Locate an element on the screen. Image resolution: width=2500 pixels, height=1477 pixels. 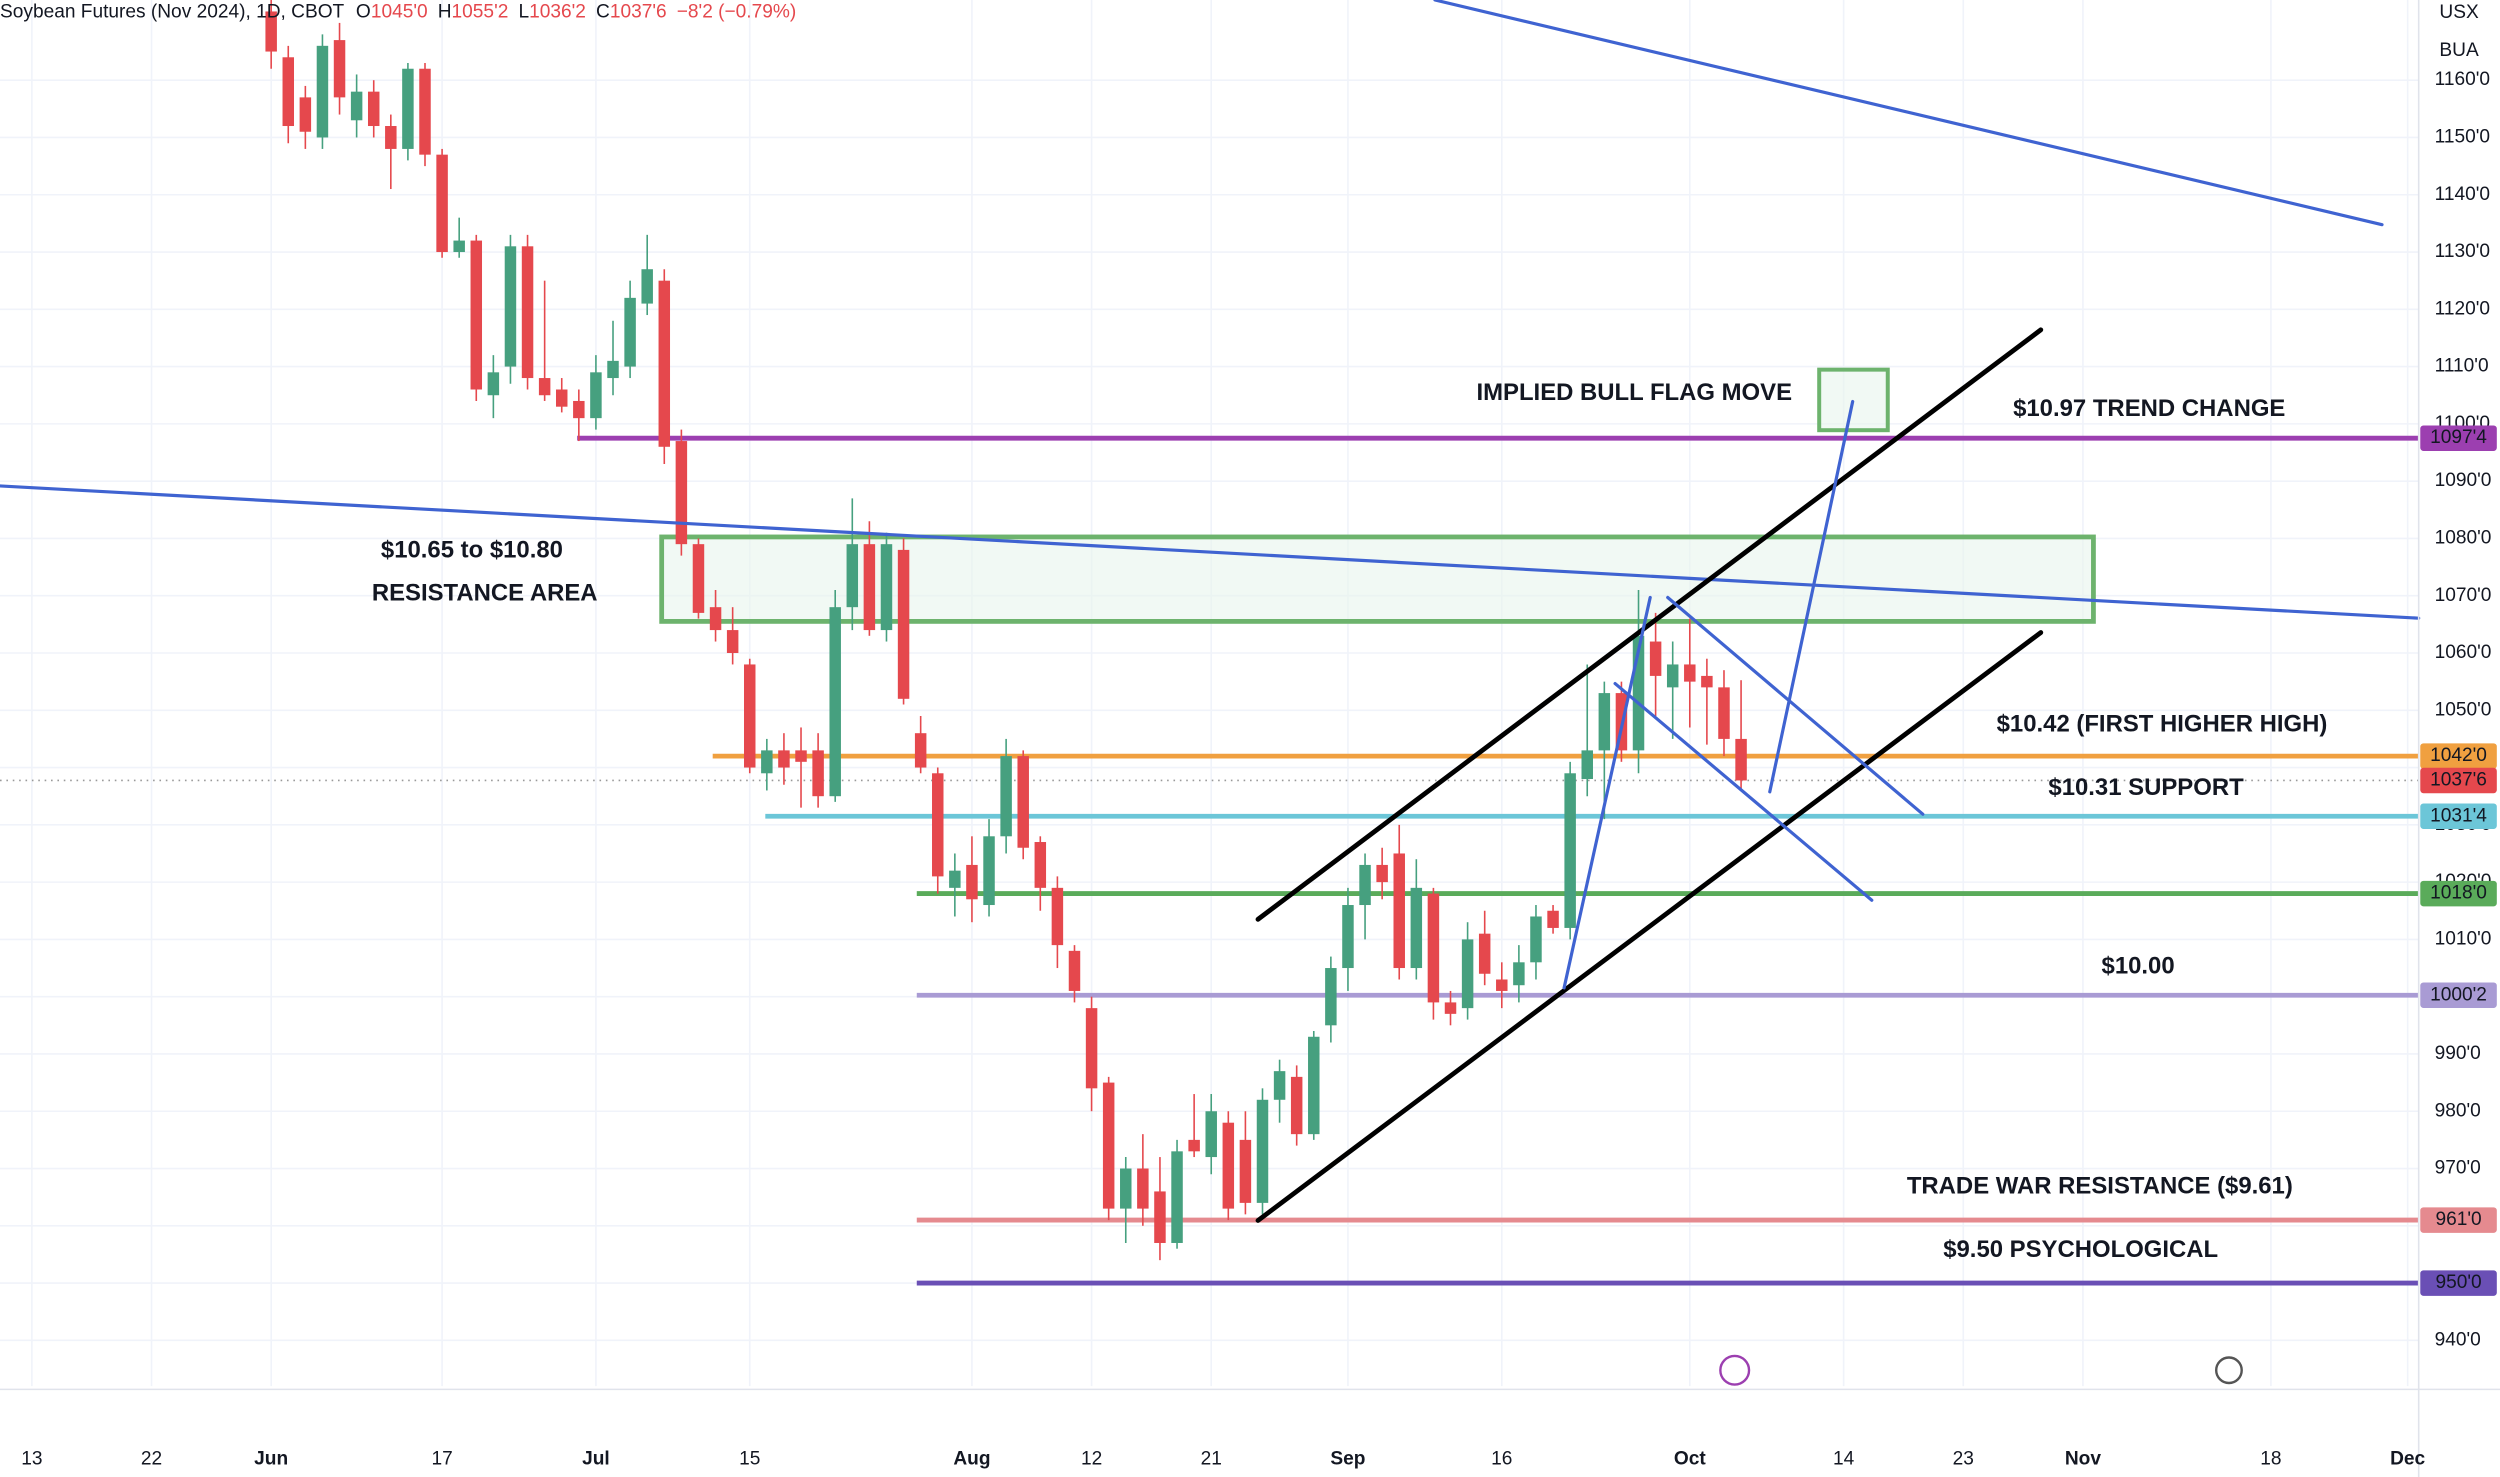
channel-line is located at coordinates (1649, 624).